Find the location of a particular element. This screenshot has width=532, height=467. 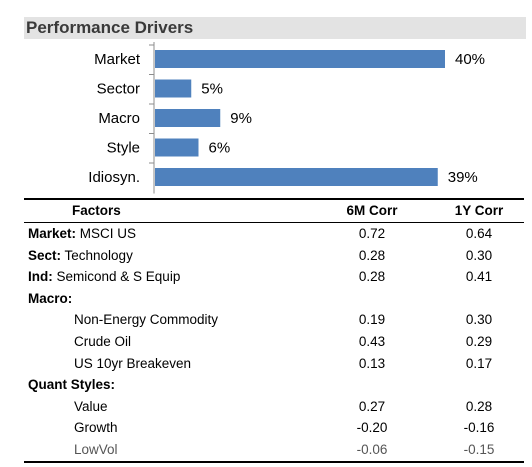

corr-6m-value: 0.72 is located at coordinates (372, 233).